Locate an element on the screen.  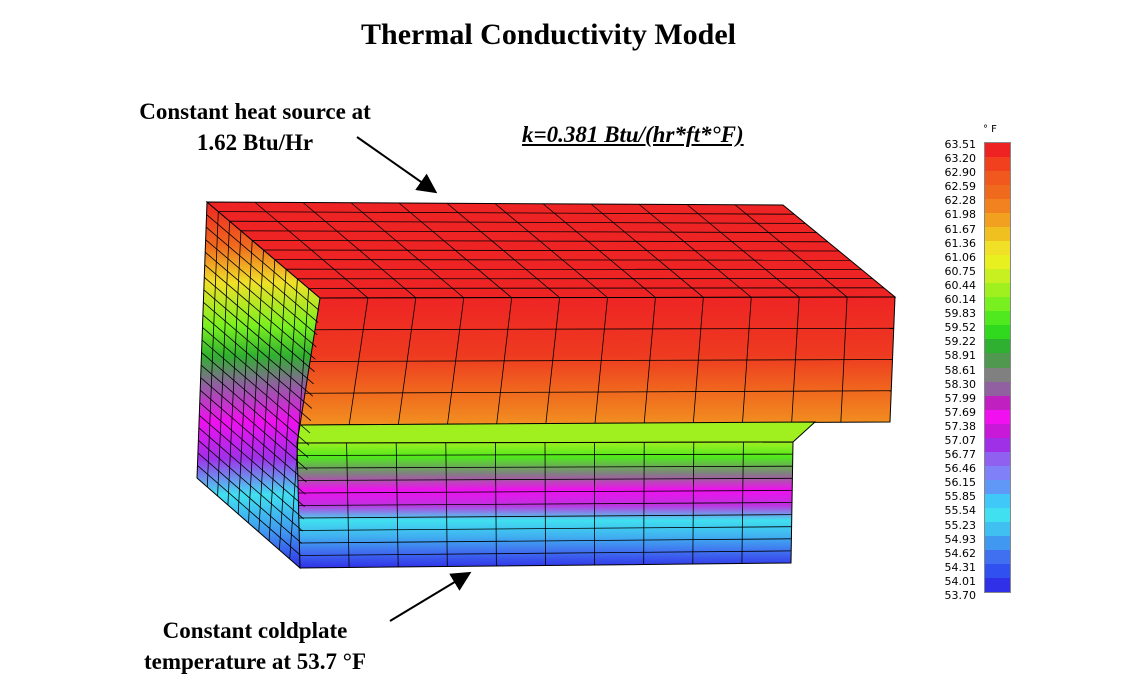
heat-source-label-line1: Constant heat source at is located at coordinates (255, 111).